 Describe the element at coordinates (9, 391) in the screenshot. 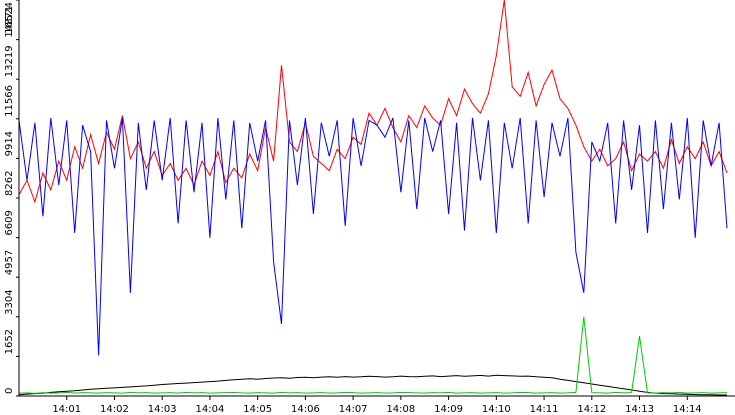

I see `y-tick-label: 0` at that location.